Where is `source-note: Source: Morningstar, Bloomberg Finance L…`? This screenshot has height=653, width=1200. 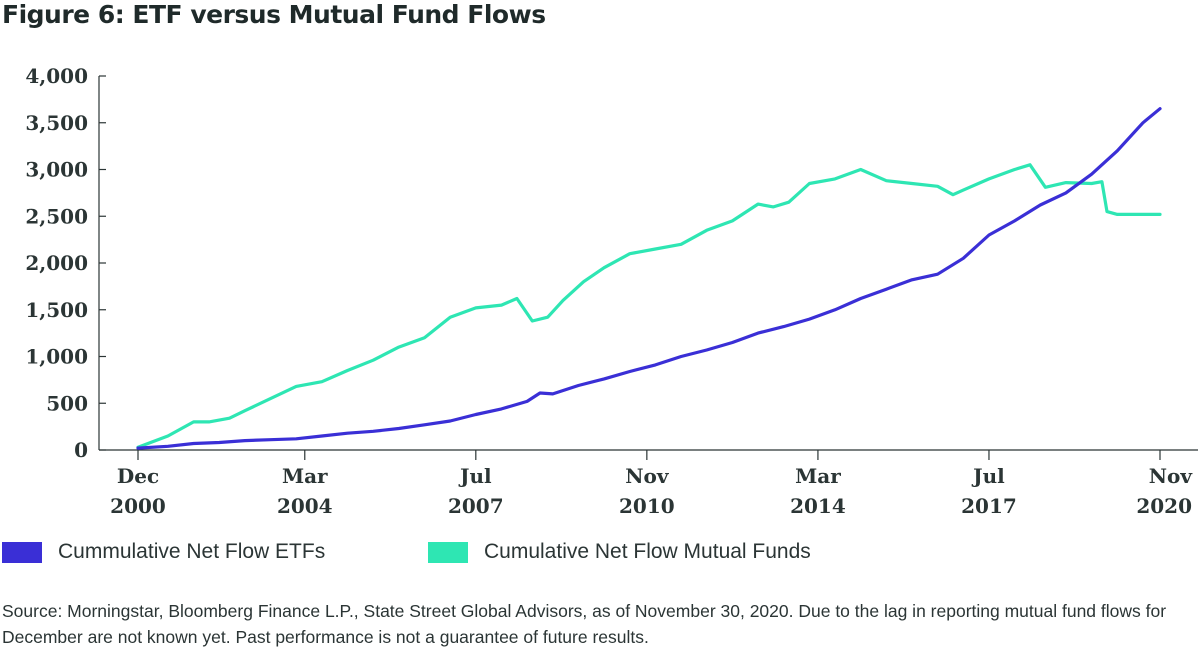 source-note: Source: Morningstar, Bloomberg Finance L… is located at coordinates (584, 624).